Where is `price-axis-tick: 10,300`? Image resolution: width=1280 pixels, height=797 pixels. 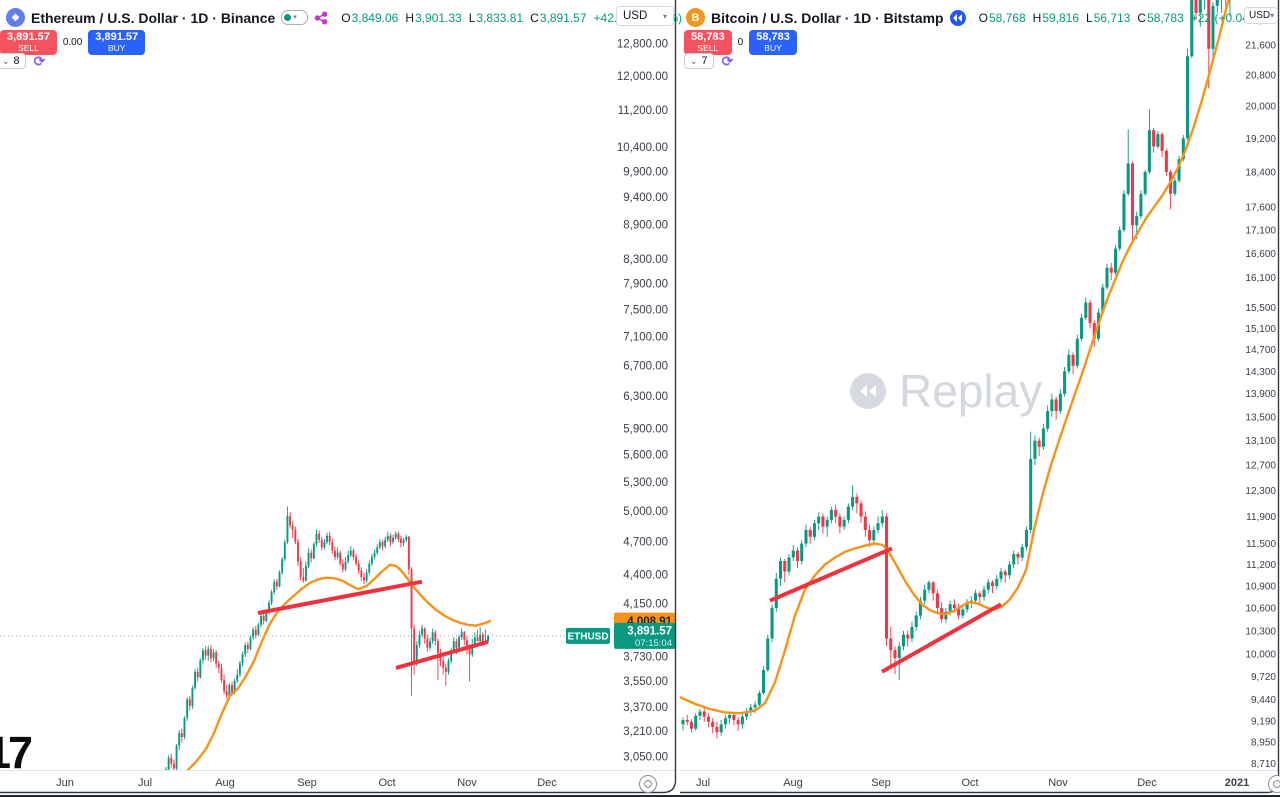 price-axis-tick: 10,300 is located at coordinates (1260, 631).